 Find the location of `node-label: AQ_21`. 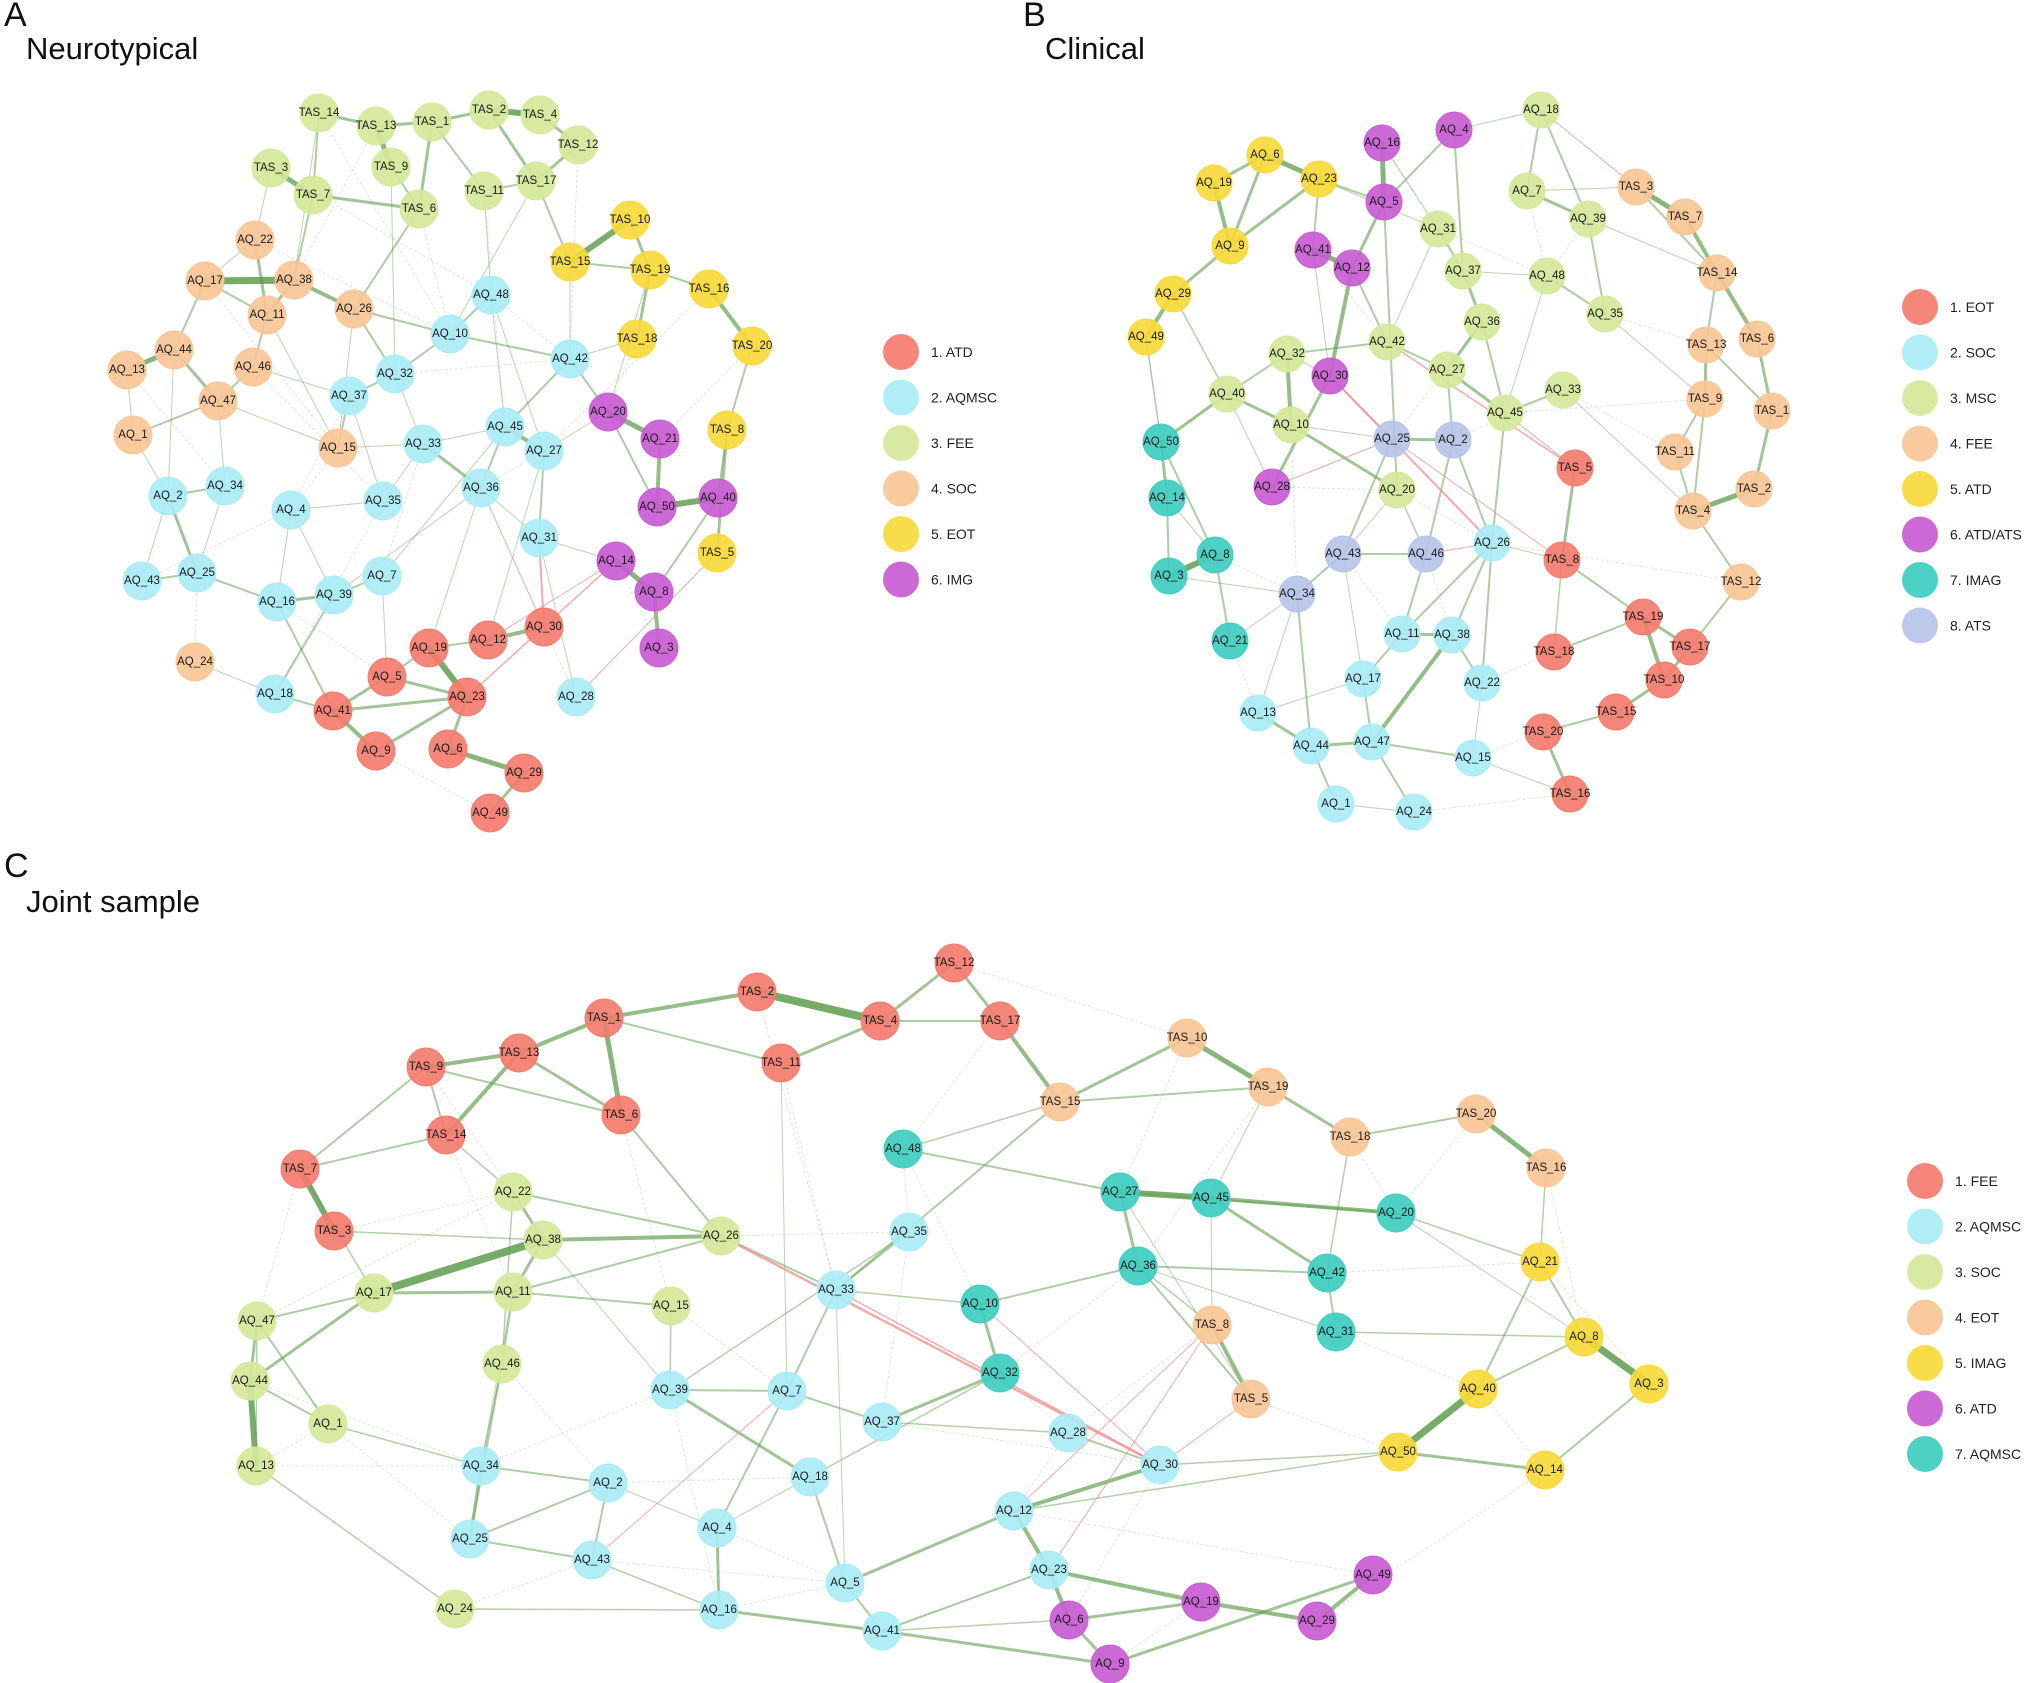

node-label: AQ_21 is located at coordinates (1540, 1262).